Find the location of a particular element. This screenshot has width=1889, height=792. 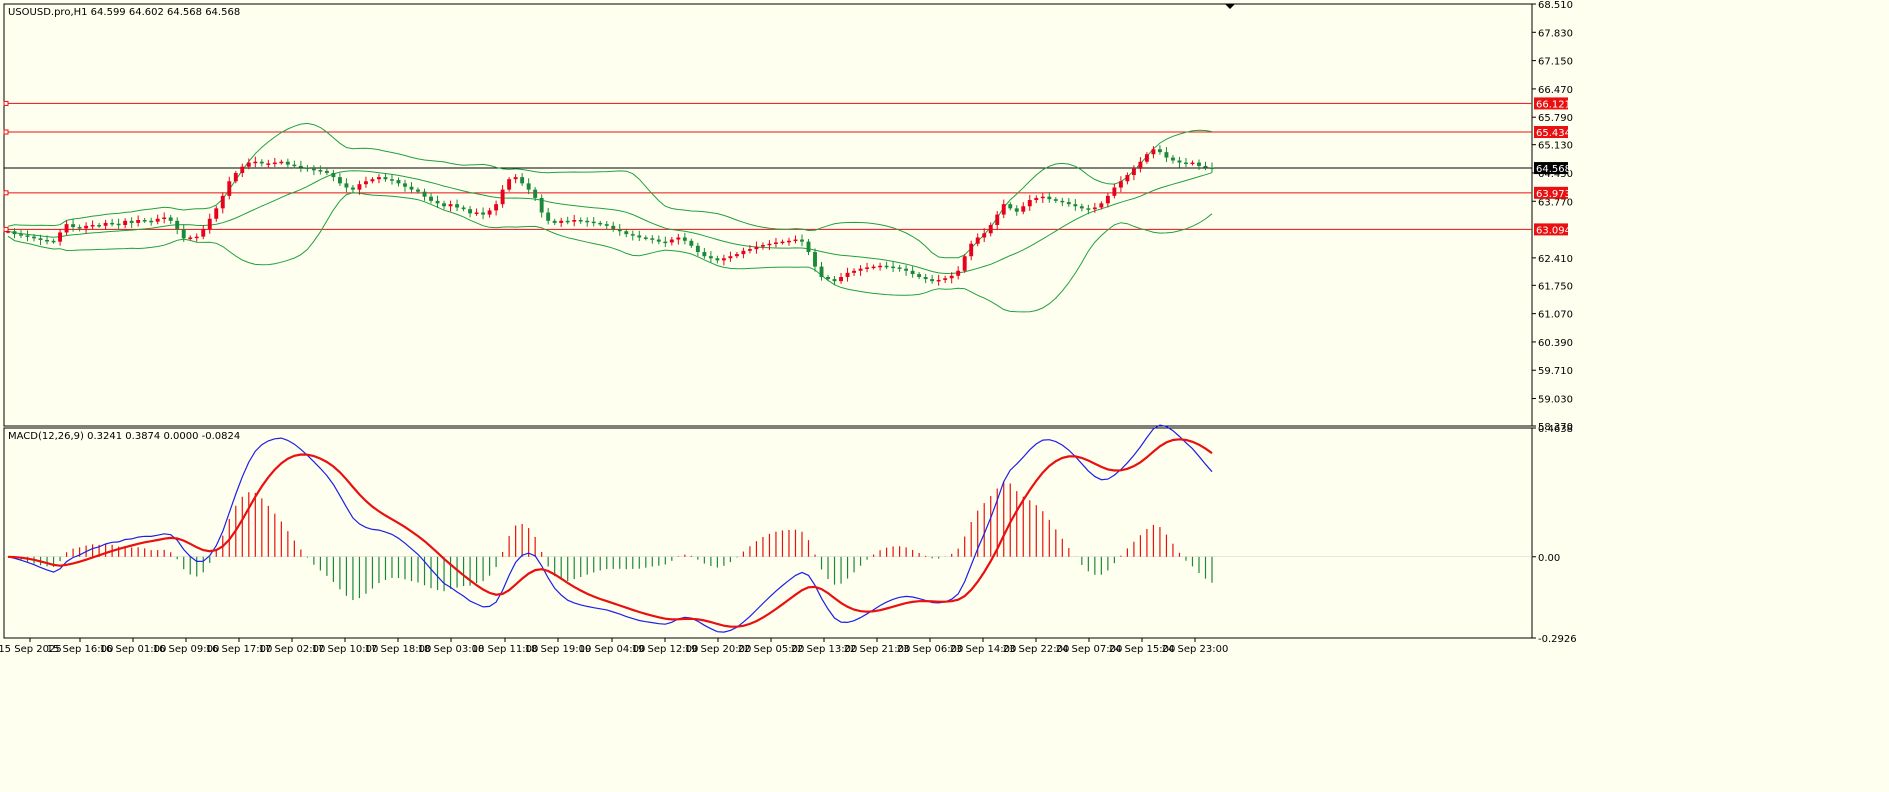

time-tick-label: 15 Sep 2025 is located at coordinates (31, 649).